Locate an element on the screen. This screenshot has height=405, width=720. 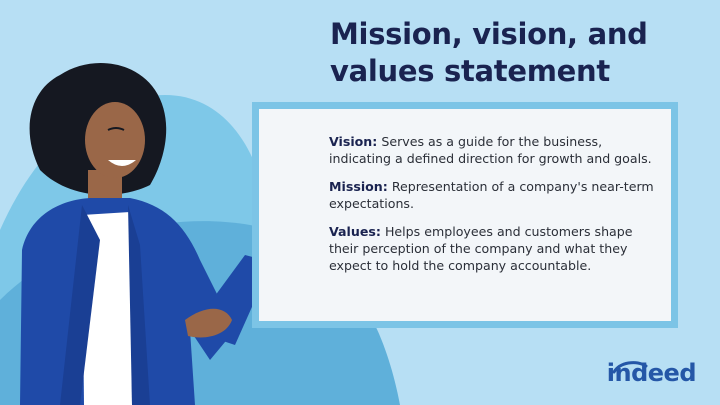
definition-term: Mission: is located at coordinates (358, 186).